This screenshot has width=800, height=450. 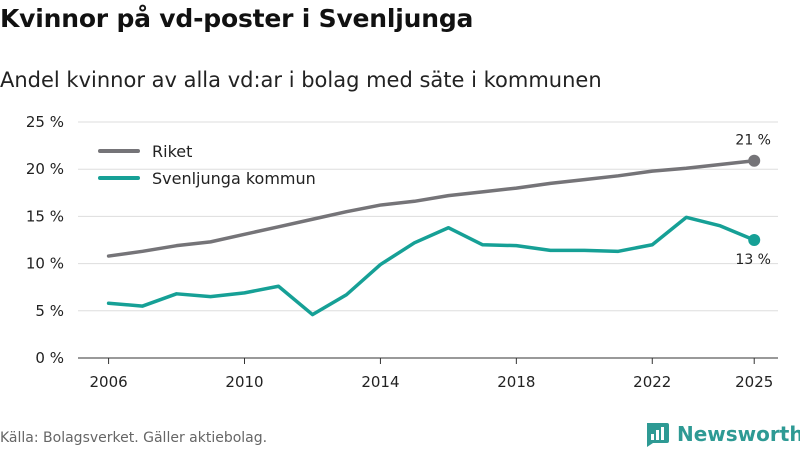 What do you see at coordinates (134, 438) in the screenshot?
I see `source-note: Källa: Bolagsverket. Gäller aktiebolag.` at bounding box center [134, 438].